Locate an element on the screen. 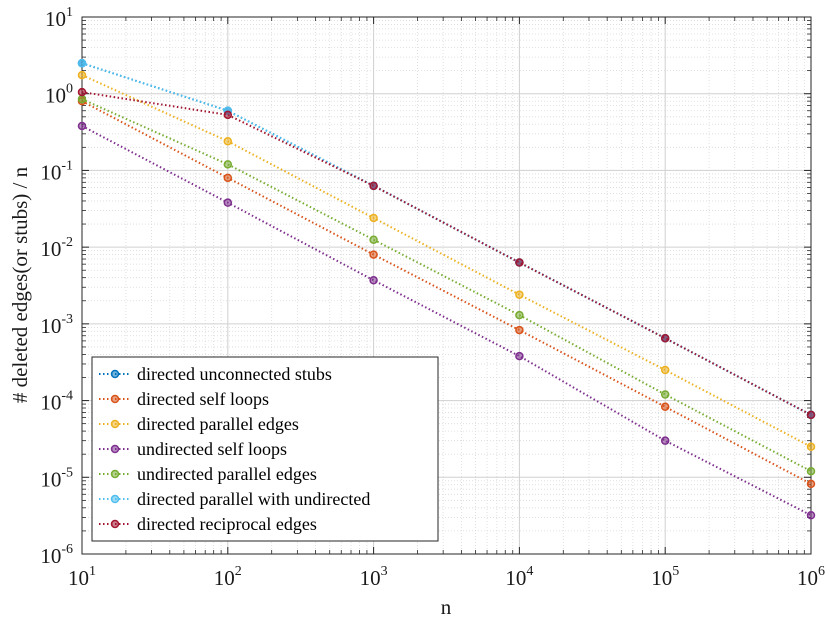 The height and width of the screenshot is (622, 830). y-tick-label: 10⁻⁵ is located at coordinates (56, 478).